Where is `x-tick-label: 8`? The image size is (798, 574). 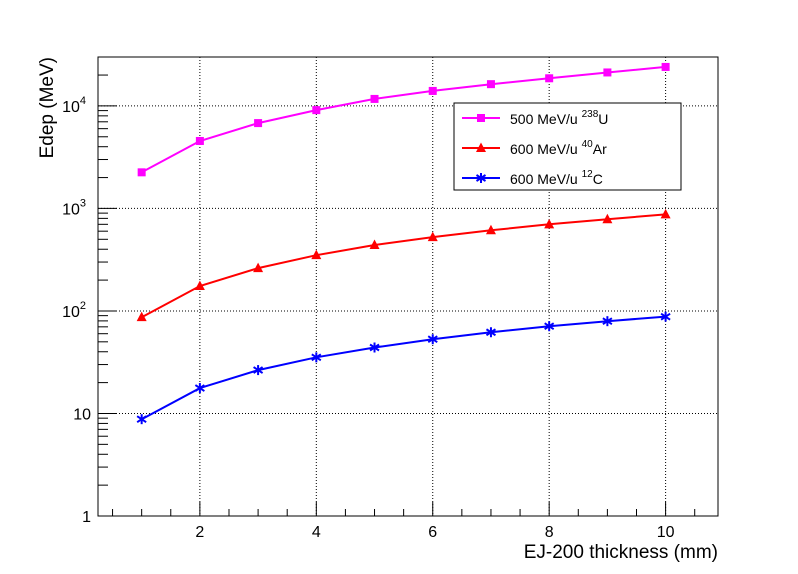
x-tick-label: 8 is located at coordinates (549, 532).